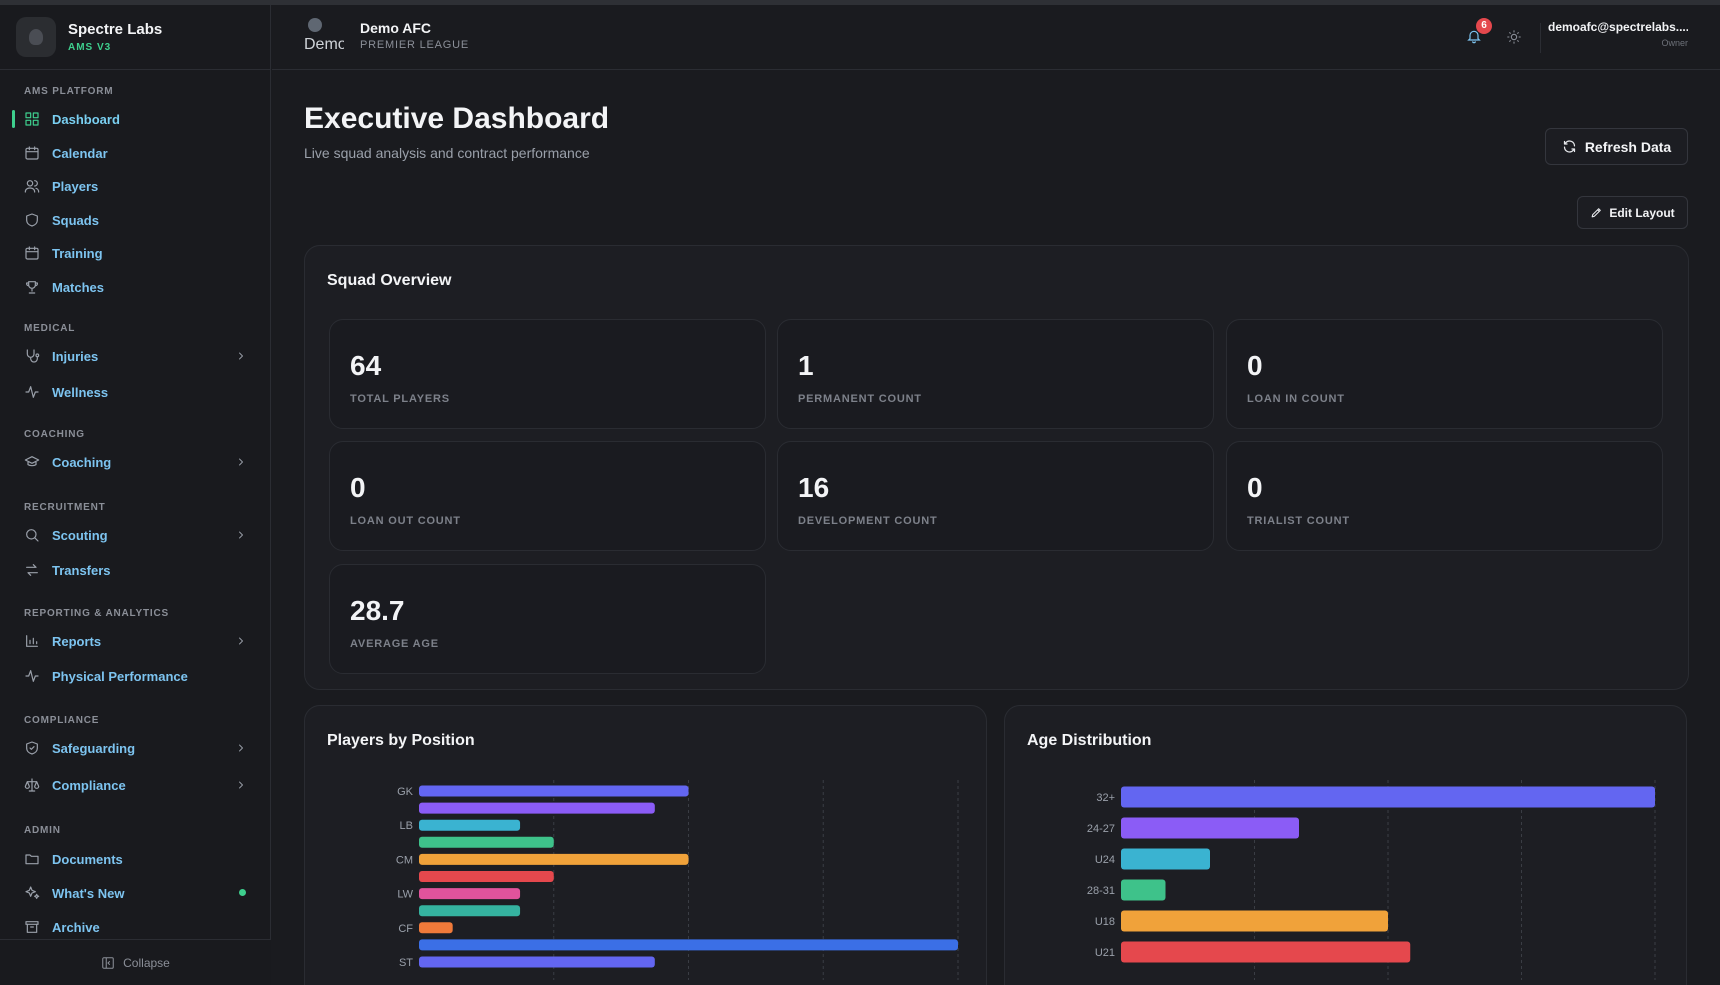 The height and width of the screenshot is (985, 1720). I want to click on sidebar-item-physical-performance: Physical Performance, so click(135, 676).